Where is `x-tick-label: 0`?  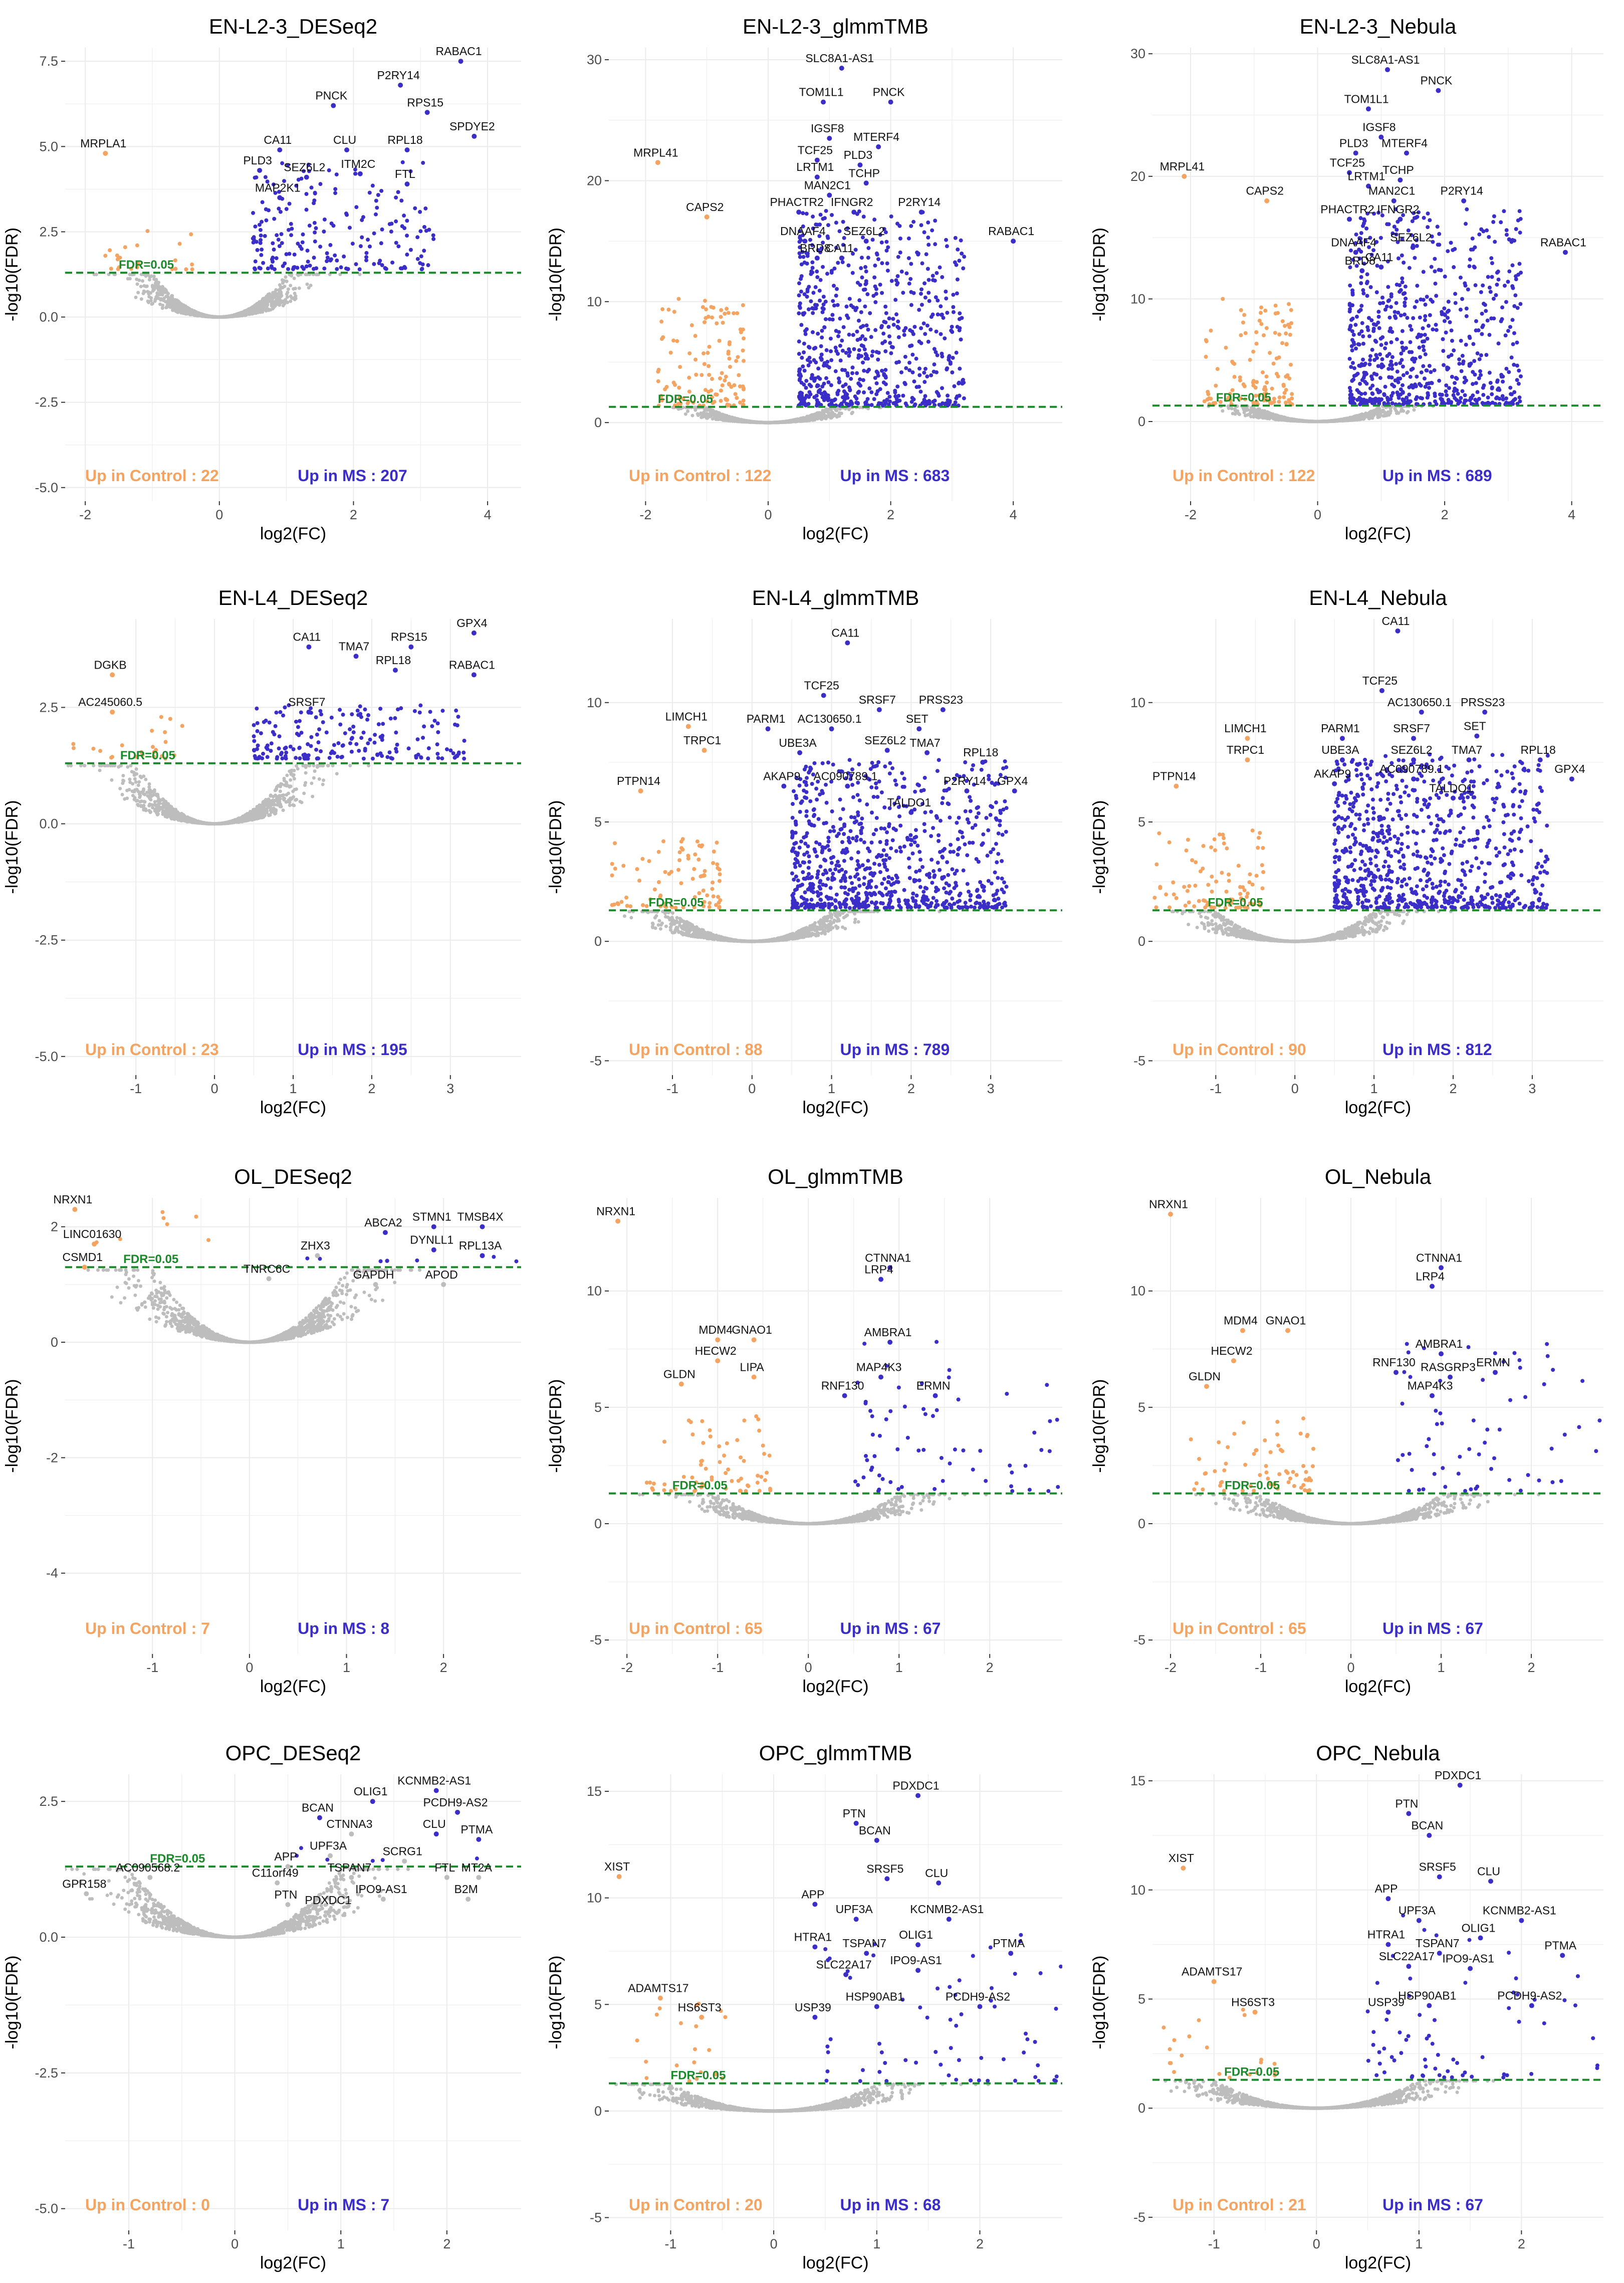 x-tick-label: 0 is located at coordinates (219, 515).